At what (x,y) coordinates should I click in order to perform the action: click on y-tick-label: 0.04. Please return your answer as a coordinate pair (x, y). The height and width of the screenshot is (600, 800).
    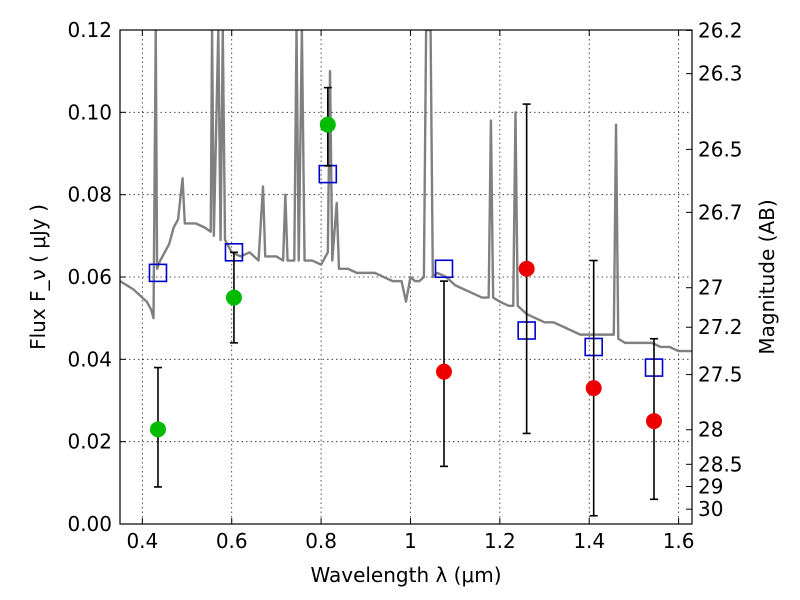
    Looking at the image, I should click on (89, 359).